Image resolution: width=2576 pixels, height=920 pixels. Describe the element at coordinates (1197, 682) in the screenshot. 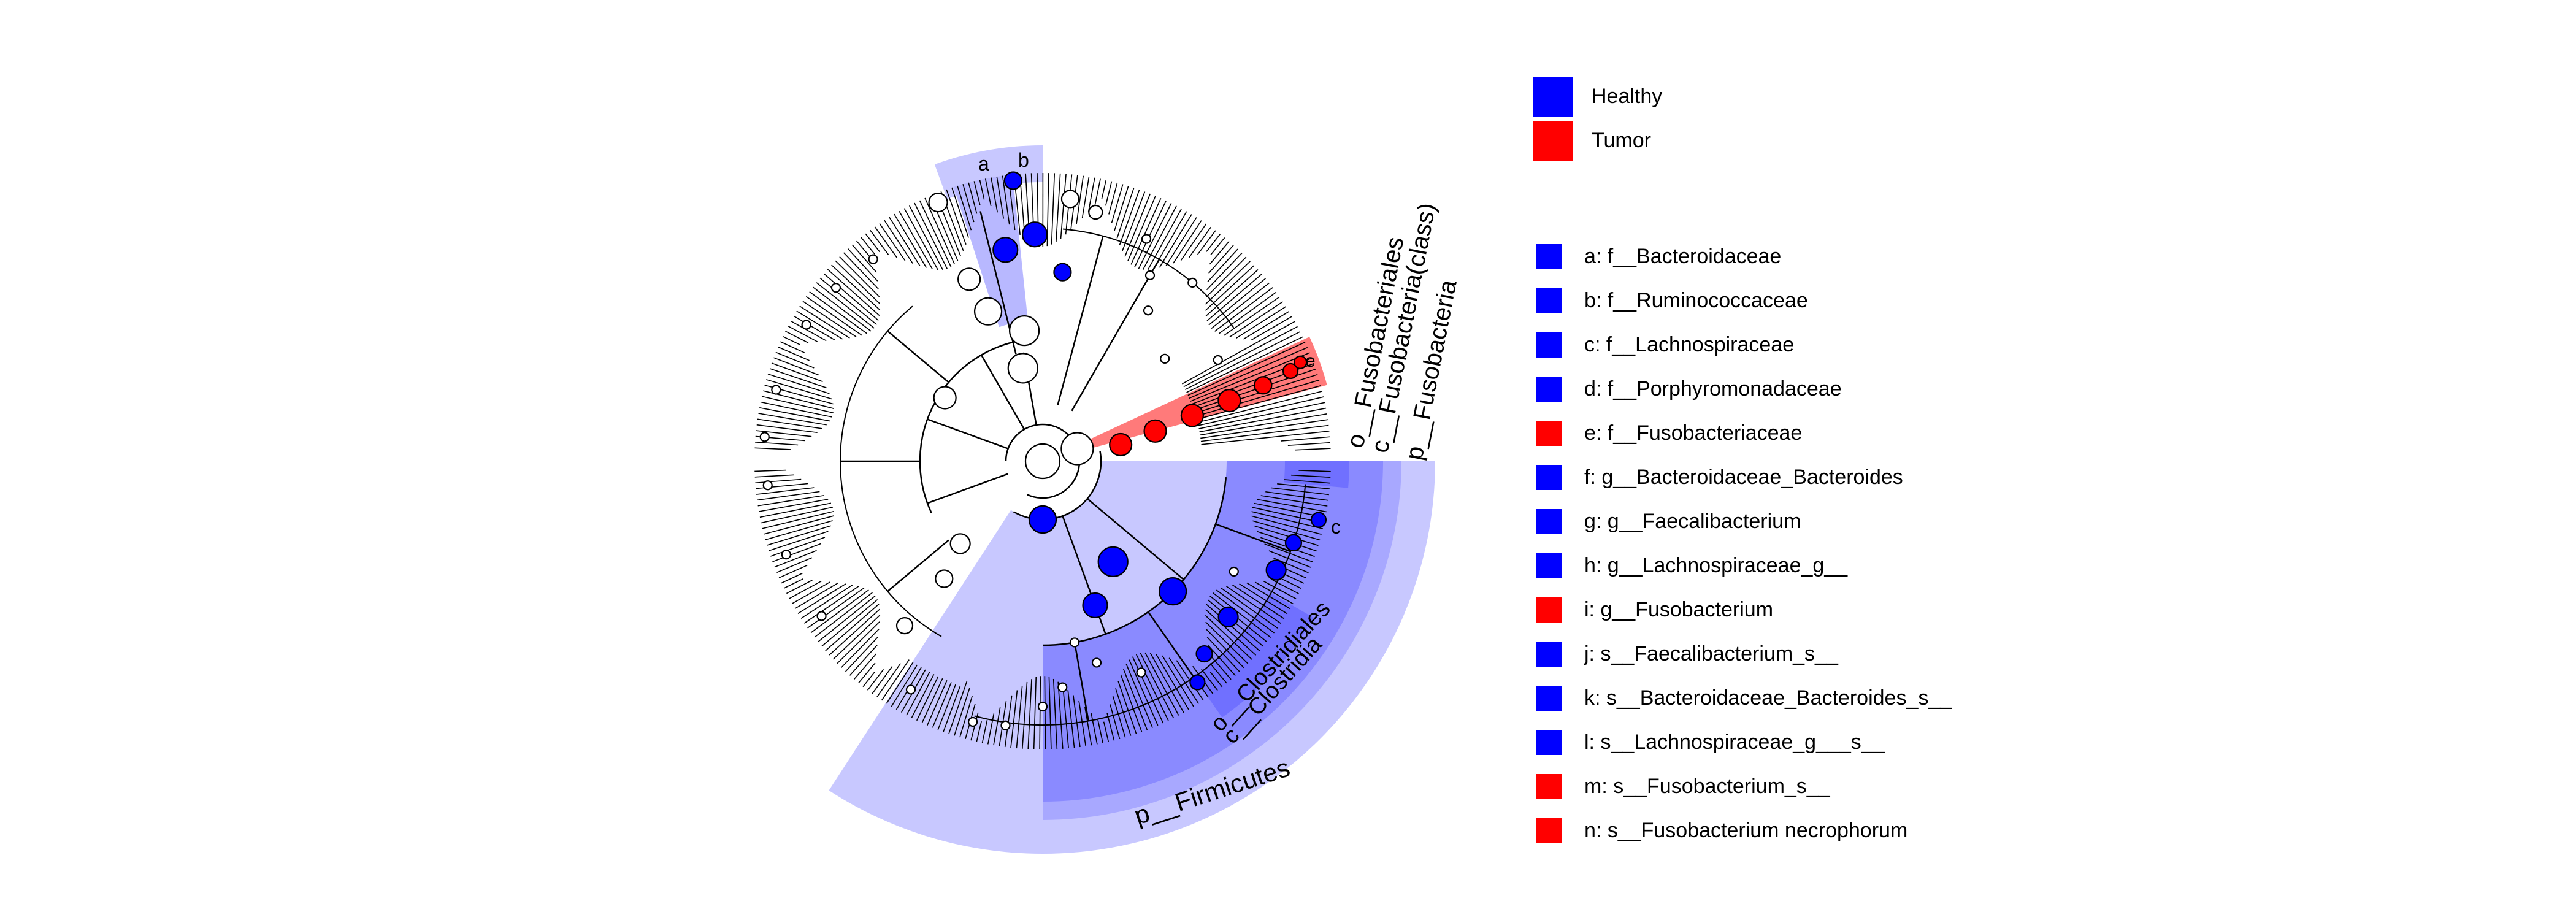

I see `faecalibacterium-species-node` at that location.